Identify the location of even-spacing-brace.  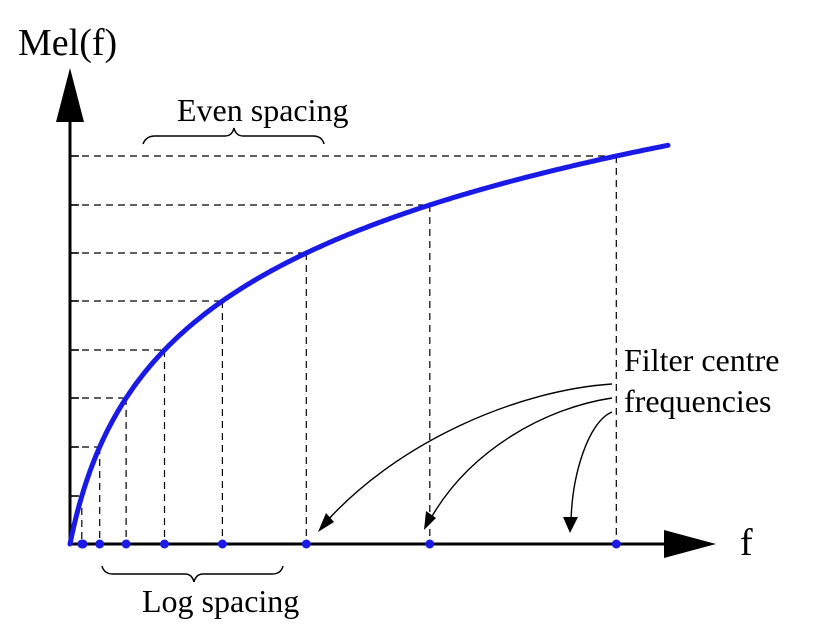
(233, 136).